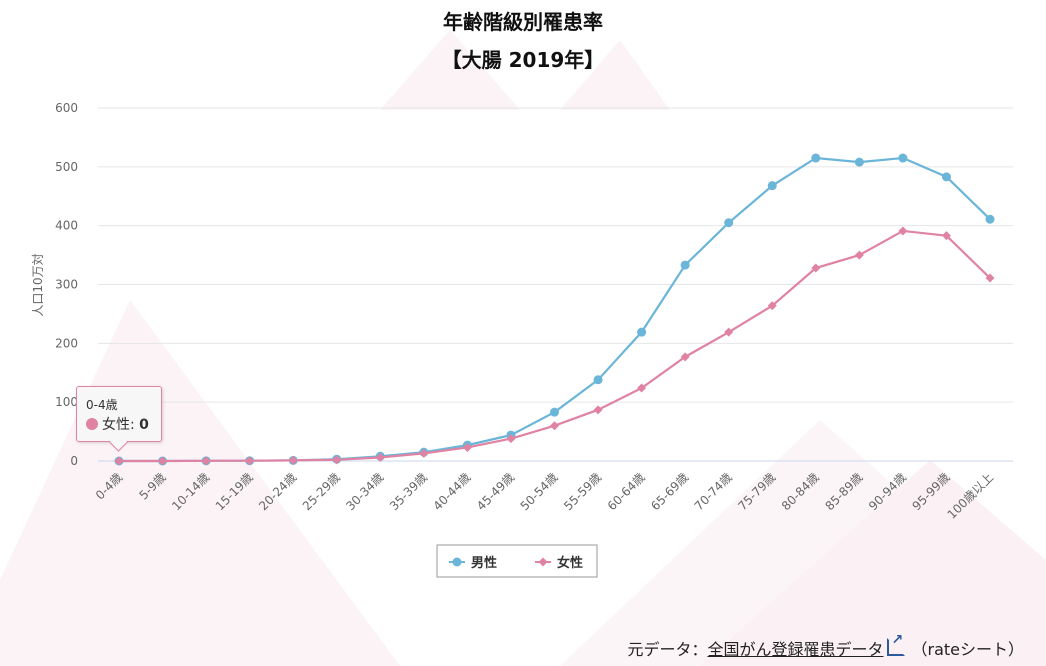 This screenshot has height=666, width=1046. What do you see at coordinates (543, 562) in the screenshot?
I see `legend-diamond-icon` at bounding box center [543, 562].